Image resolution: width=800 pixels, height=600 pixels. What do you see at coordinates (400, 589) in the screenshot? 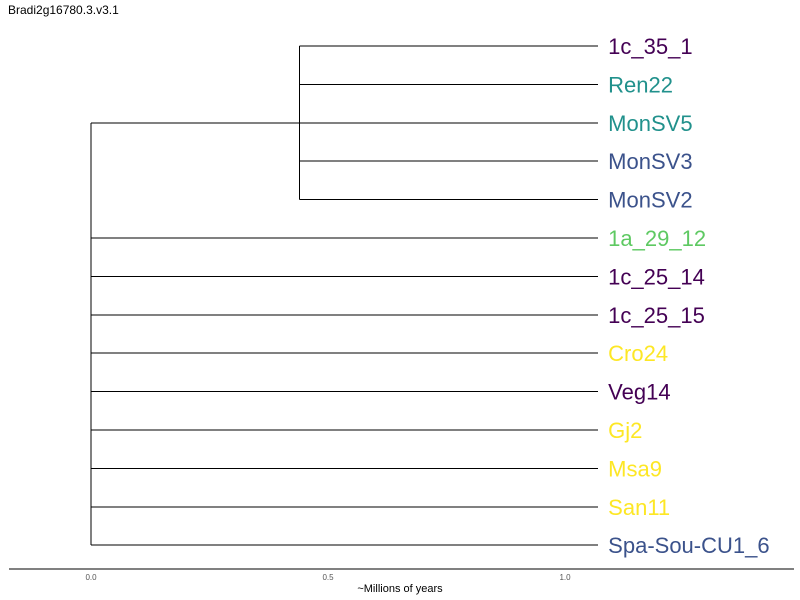
I see `x-axis-label: ~Millions of years` at bounding box center [400, 589].